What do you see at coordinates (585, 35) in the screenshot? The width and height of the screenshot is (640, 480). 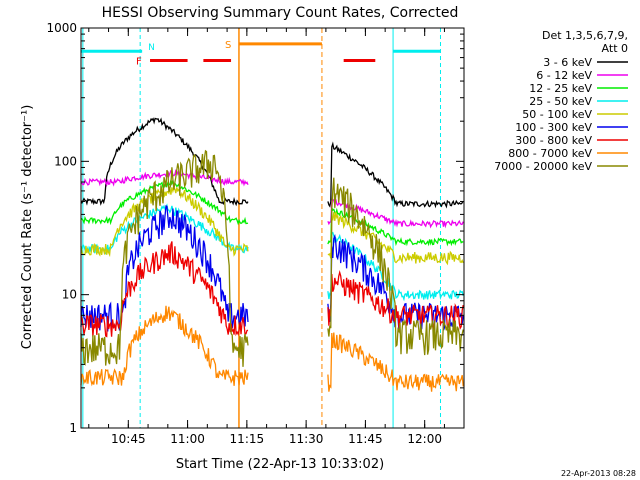 I see `legend-header-line1: Det 1,3,5,6,7,9,` at bounding box center [585, 35].